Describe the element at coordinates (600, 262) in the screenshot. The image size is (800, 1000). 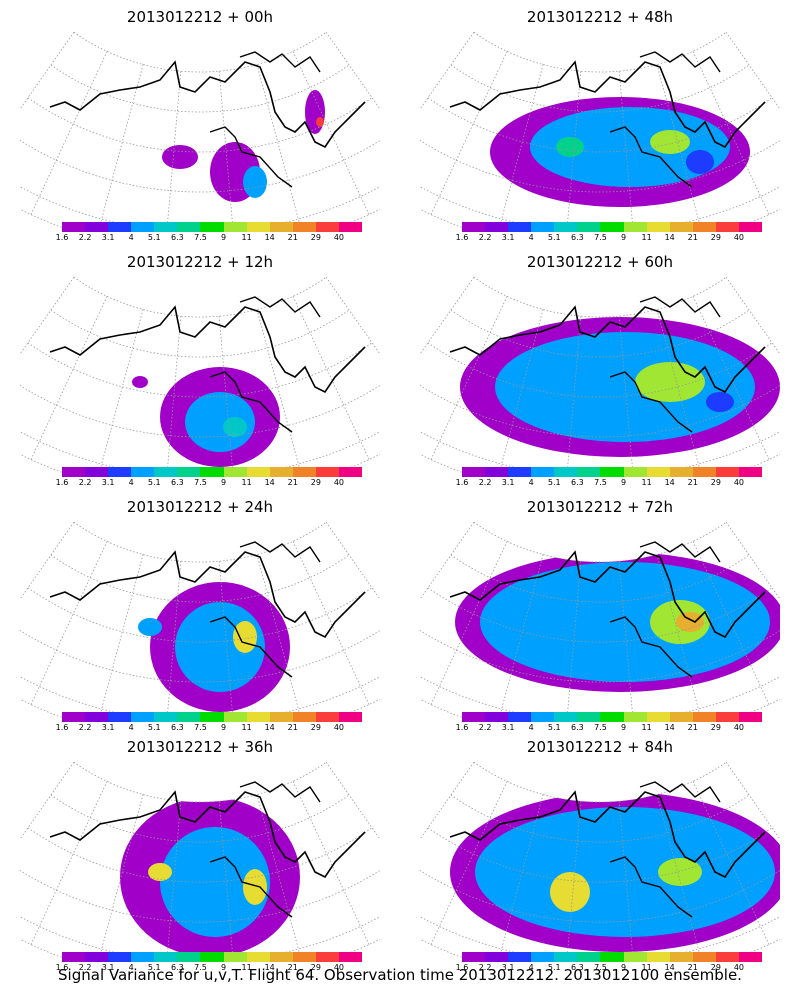
I see `panel-title: 2013012212 + 60h` at that location.